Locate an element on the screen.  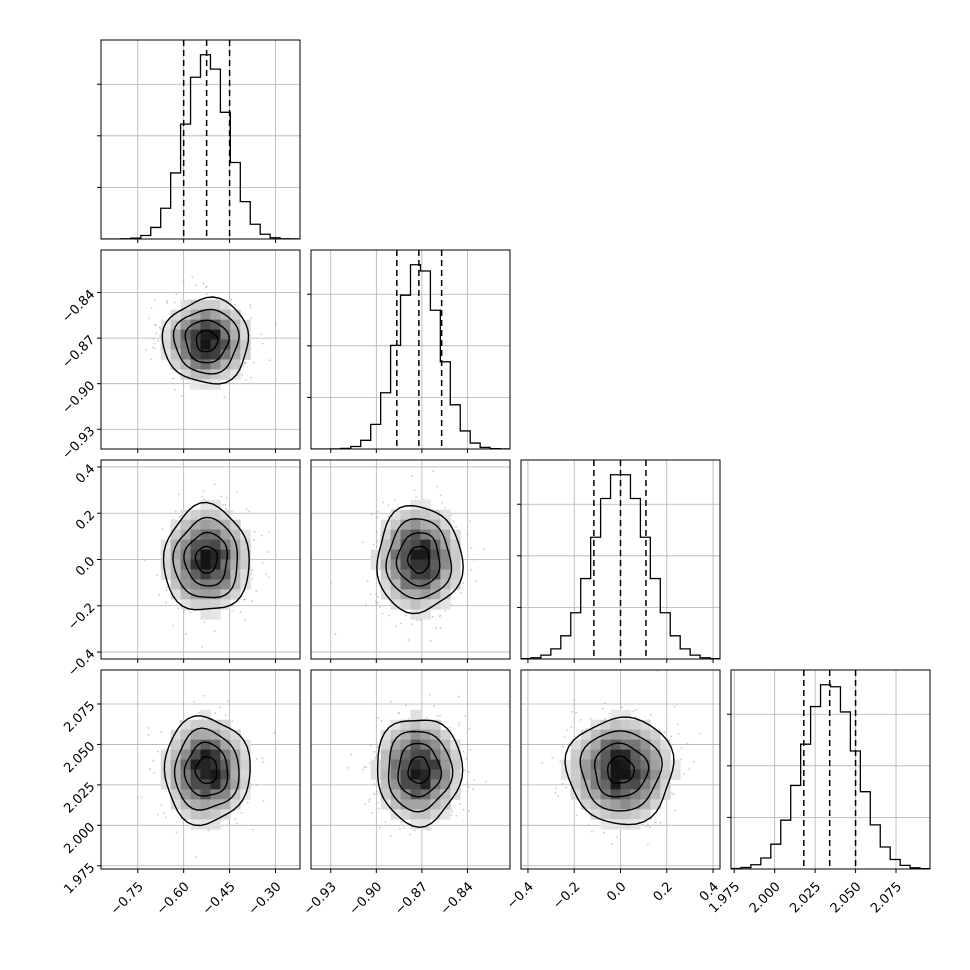
panel-content is located at coordinates (211, 337).